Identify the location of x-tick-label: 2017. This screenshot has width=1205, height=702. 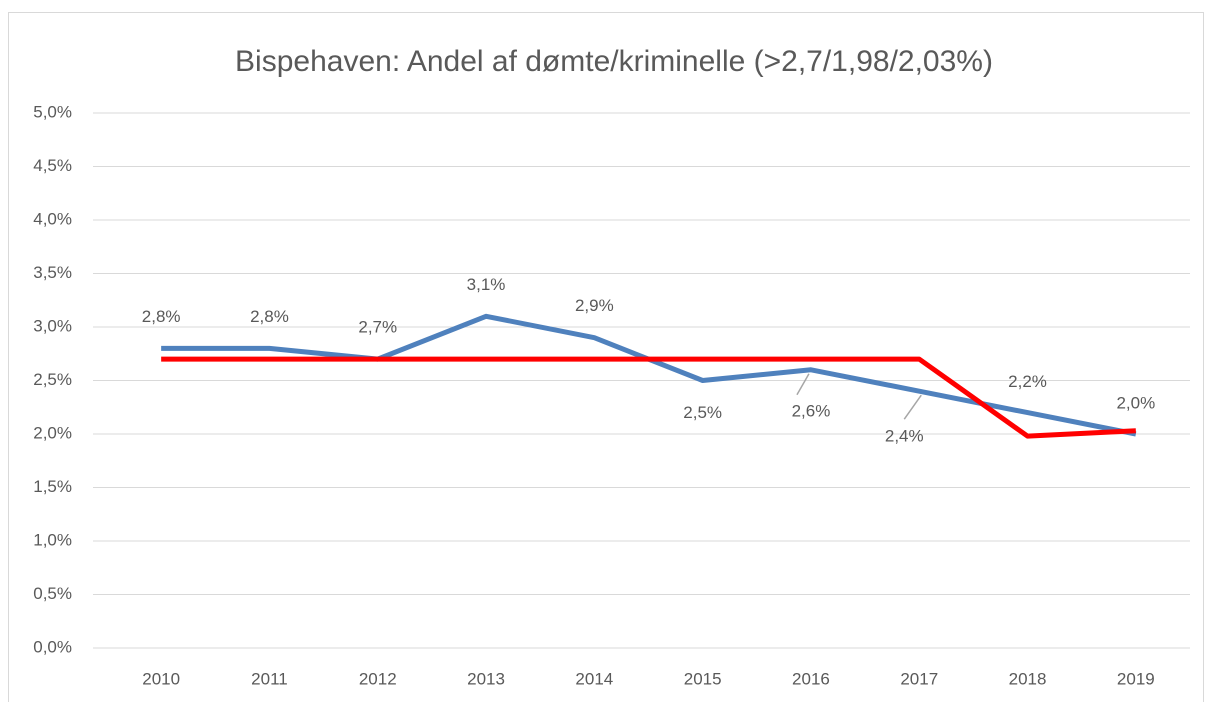
(919, 678).